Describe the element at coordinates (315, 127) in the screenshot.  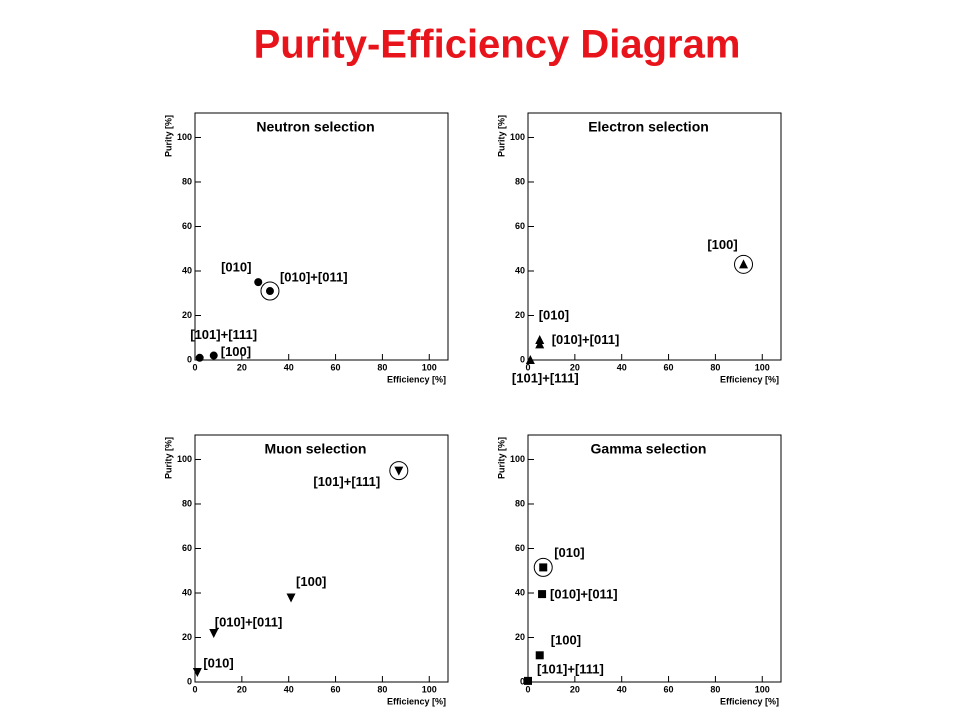
I see `panel-title: Neutron selection` at that location.